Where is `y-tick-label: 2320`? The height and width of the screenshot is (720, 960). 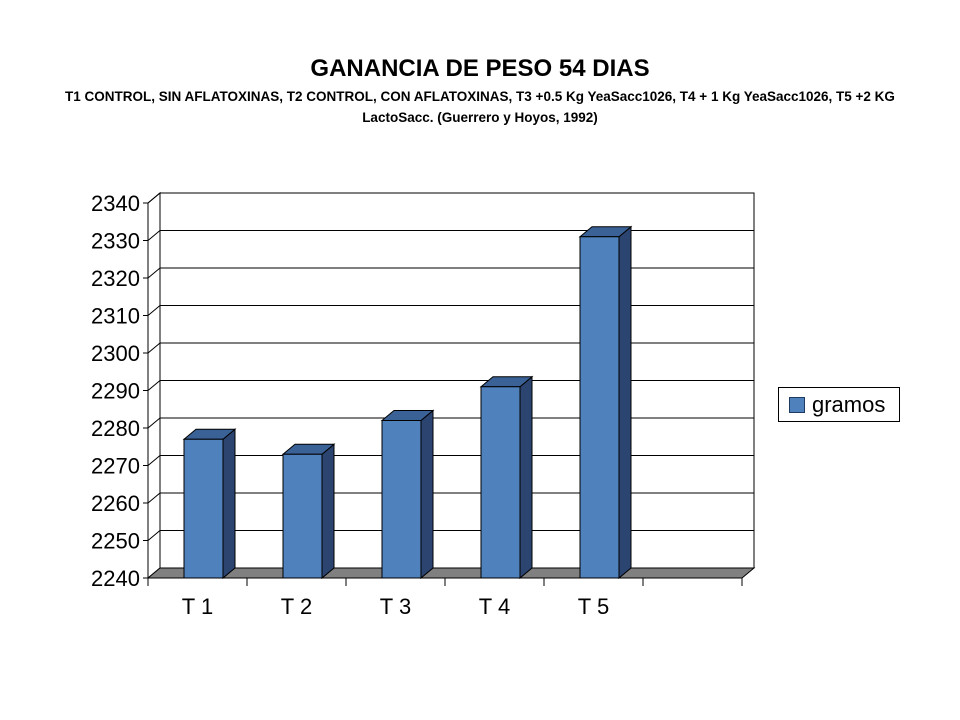 y-tick-label: 2320 is located at coordinates (115, 278).